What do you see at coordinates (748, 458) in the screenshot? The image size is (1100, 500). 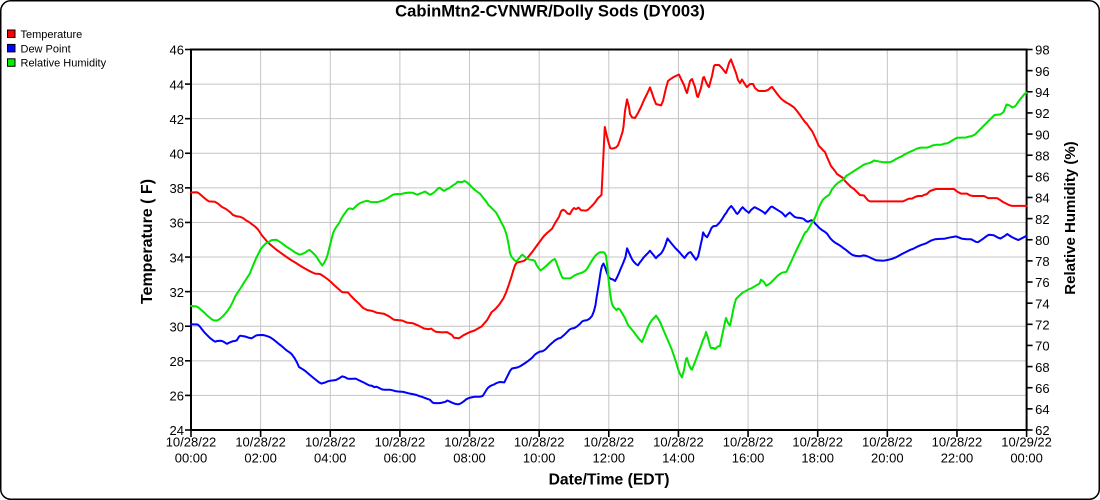 I see `svg-text: 16:00` at bounding box center [748, 458].